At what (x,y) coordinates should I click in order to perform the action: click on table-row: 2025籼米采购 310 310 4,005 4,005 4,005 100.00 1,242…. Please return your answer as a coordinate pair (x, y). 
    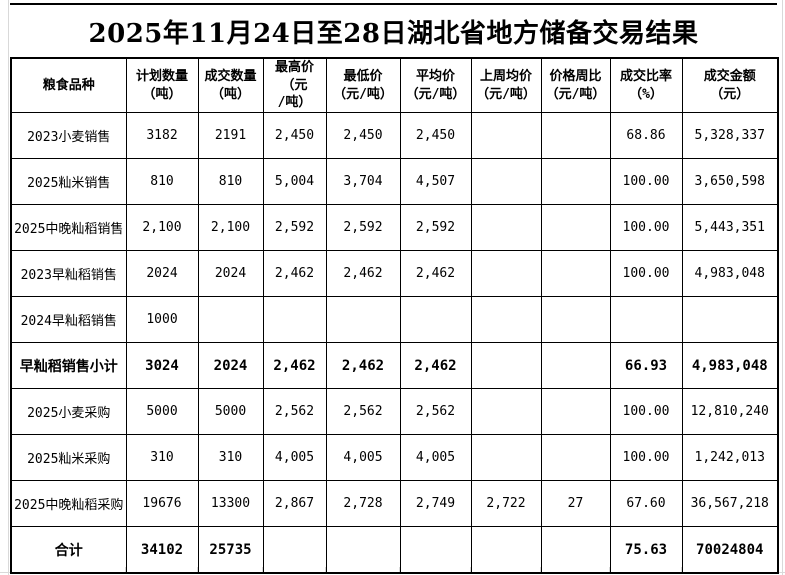
    Looking at the image, I should click on (394, 457).